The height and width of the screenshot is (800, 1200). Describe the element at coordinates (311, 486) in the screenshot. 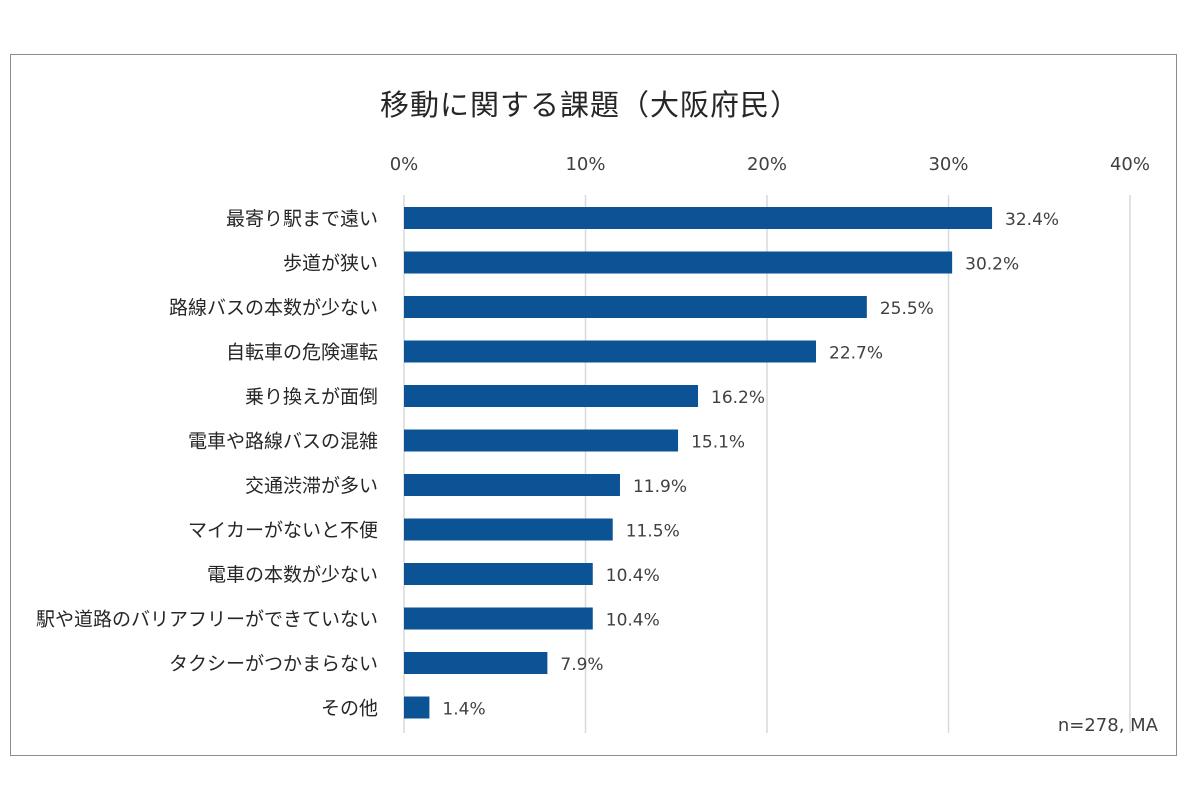

I see `category-label: 交通渋滞が多い` at that location.